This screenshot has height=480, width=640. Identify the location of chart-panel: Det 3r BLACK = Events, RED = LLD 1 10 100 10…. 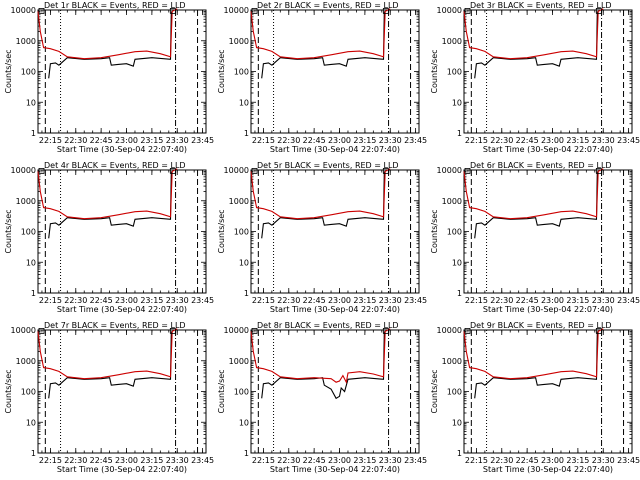
(535, 77).